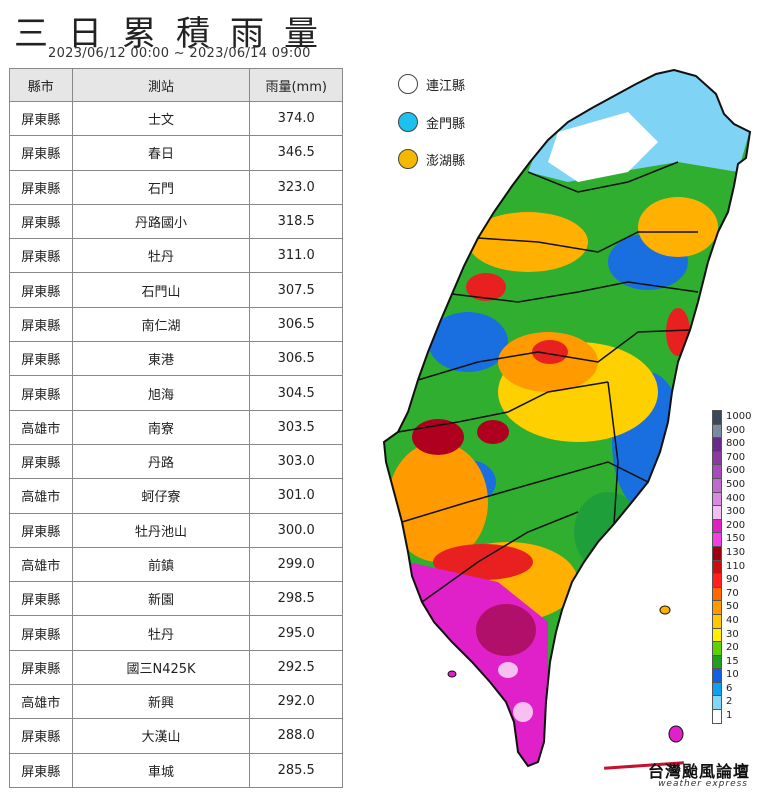 This screenshot has height=800, width=762. I want to click on rainfall-cell: 318.5, so click(296, 221).